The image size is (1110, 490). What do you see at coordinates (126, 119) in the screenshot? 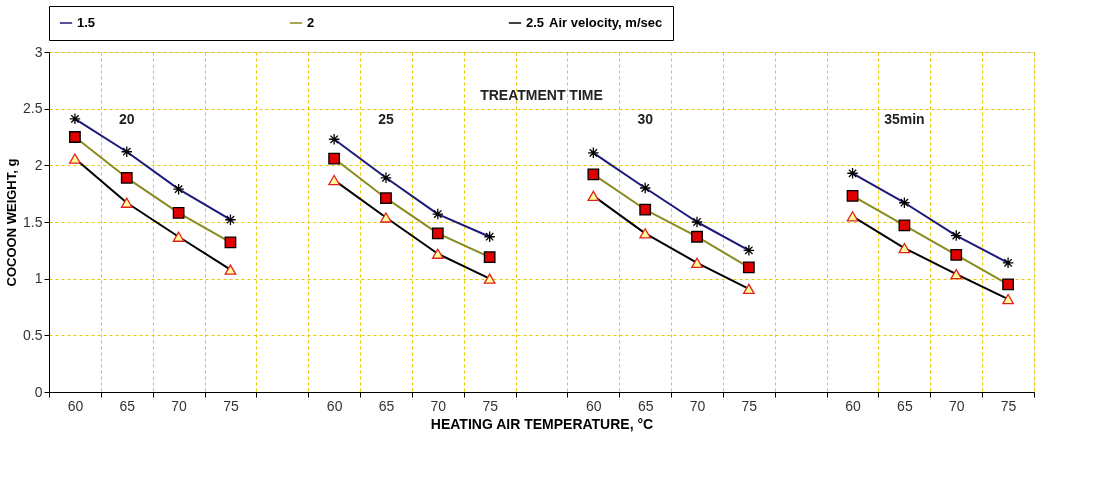
I see `annotation: 20` at bounding box center [126, 119].